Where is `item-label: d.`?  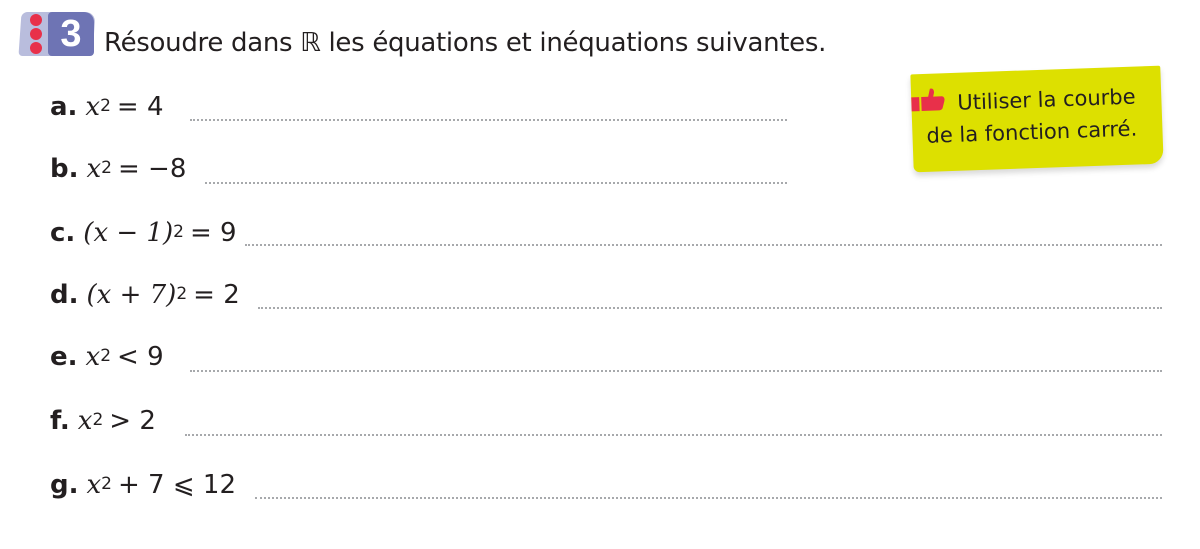 item-label: d. is located at coordinates (64, 295).